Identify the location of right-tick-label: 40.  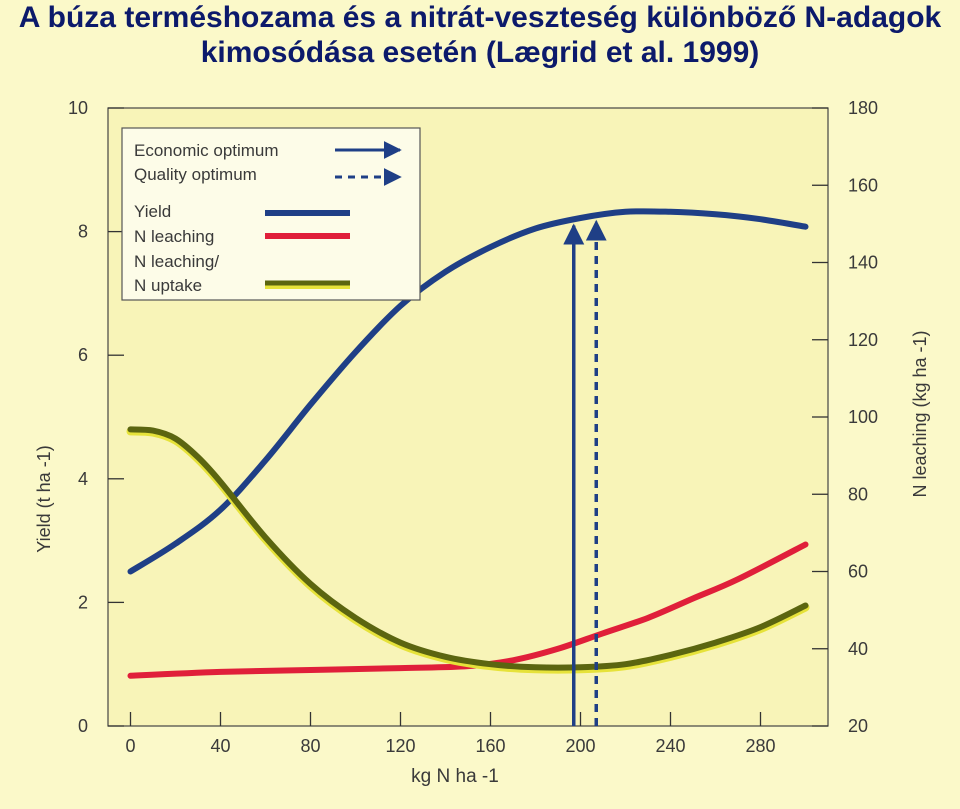
(858, 649).